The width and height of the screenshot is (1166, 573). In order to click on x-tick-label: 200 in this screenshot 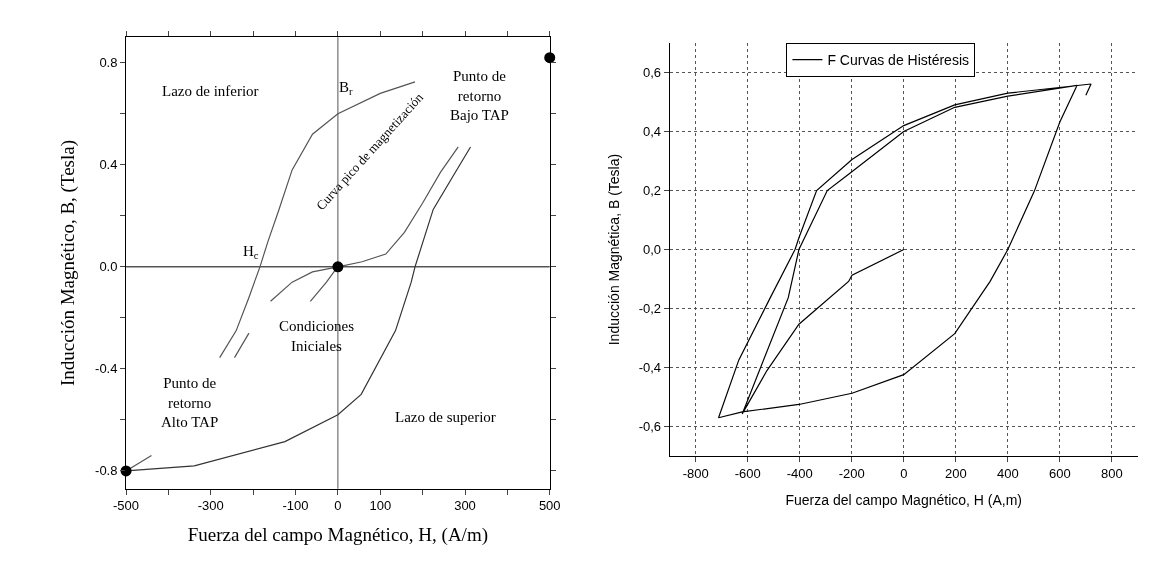, I will do `click(955, 473)`.